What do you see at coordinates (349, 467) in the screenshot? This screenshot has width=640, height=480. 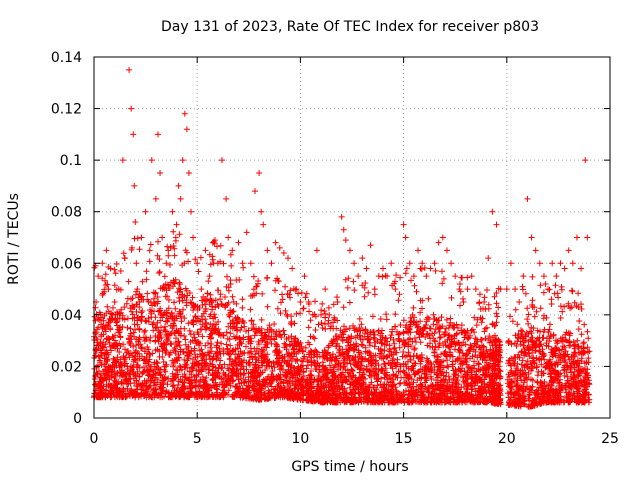 I see `x-axis-label: GPS time / hours` at bounding box center [349, 467].